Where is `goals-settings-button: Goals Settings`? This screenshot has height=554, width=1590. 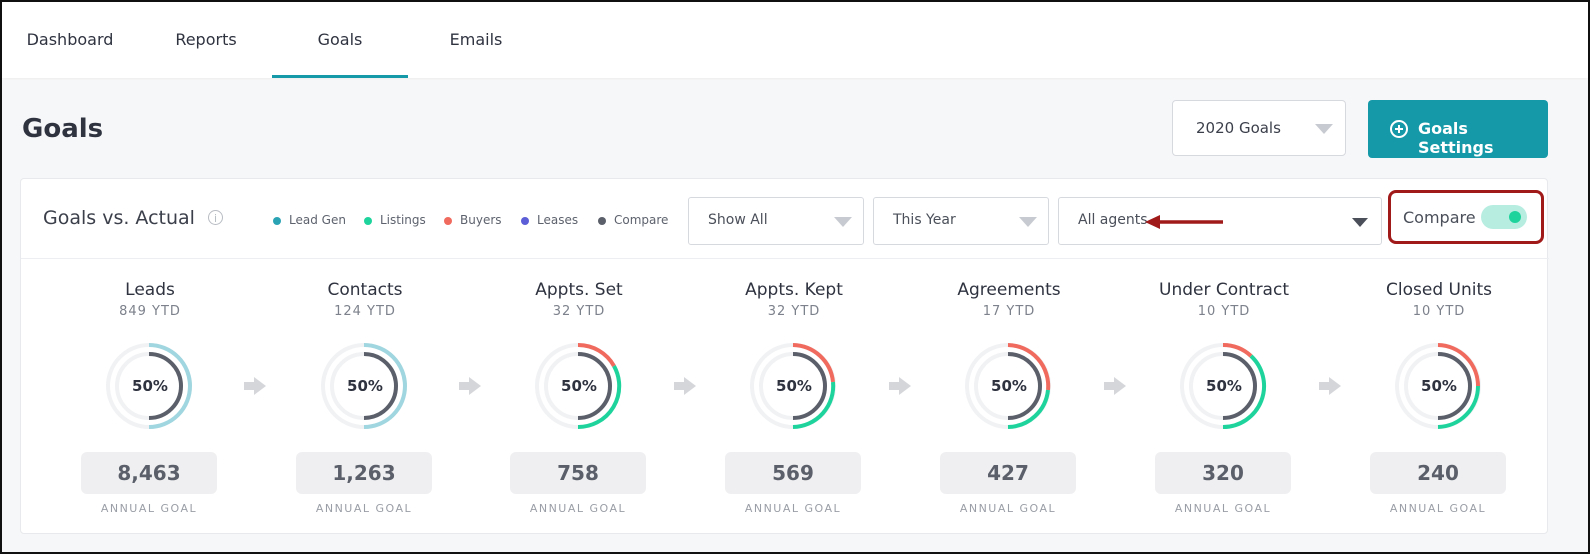 goals-settings-button: Goals Settings is located at coordinates (1458, 129).